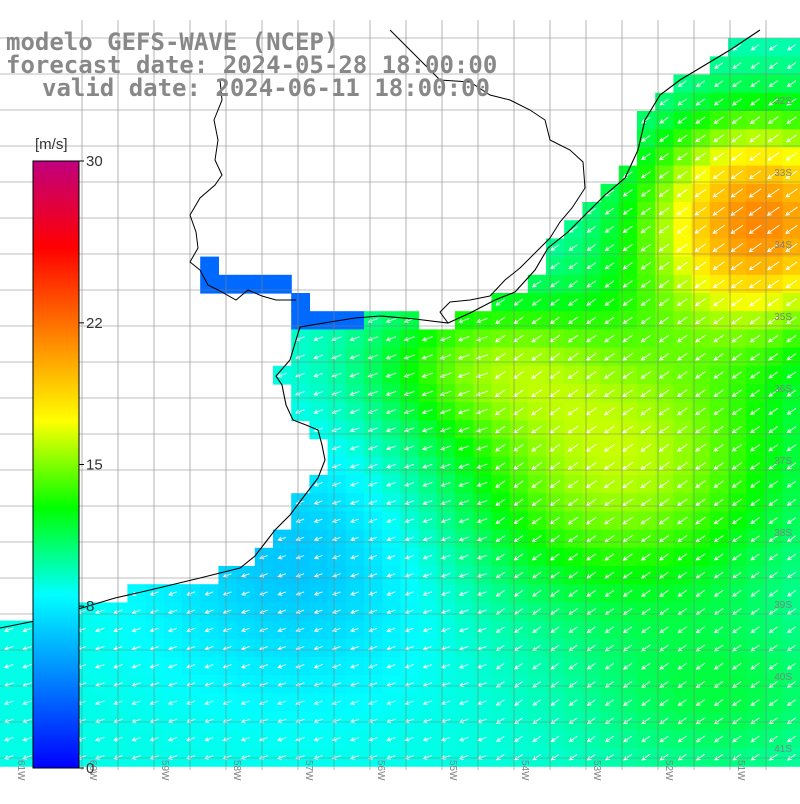 This screenshot has width=800, height=804. I want to click on longitude-label: 61W, so click(20, 770).